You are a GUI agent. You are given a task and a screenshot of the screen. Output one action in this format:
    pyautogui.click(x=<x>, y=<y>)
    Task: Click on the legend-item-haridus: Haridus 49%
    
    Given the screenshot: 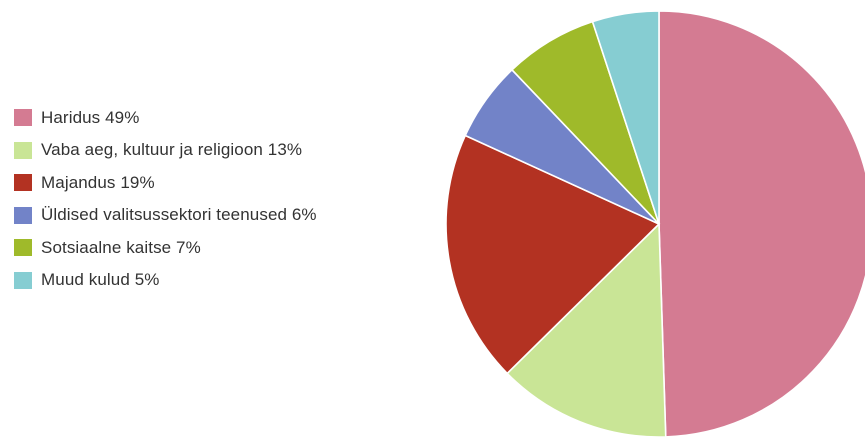 What is the action you would take?
    pyautogui.click(x=165, y=117)
    